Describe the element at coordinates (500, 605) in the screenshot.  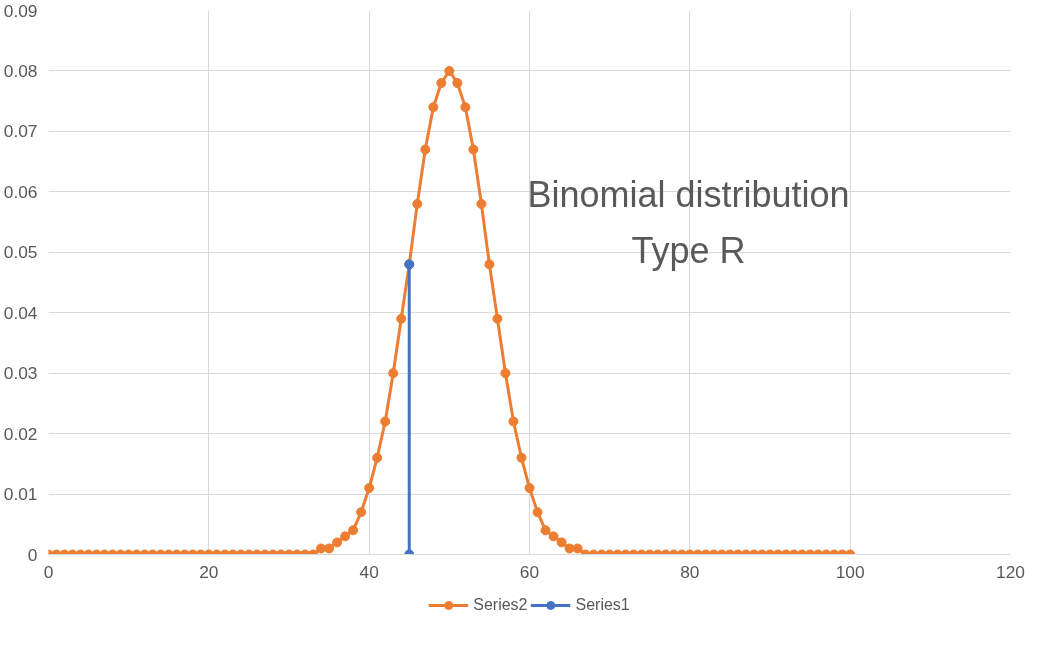
I see `legend-label: Series2` at that location.